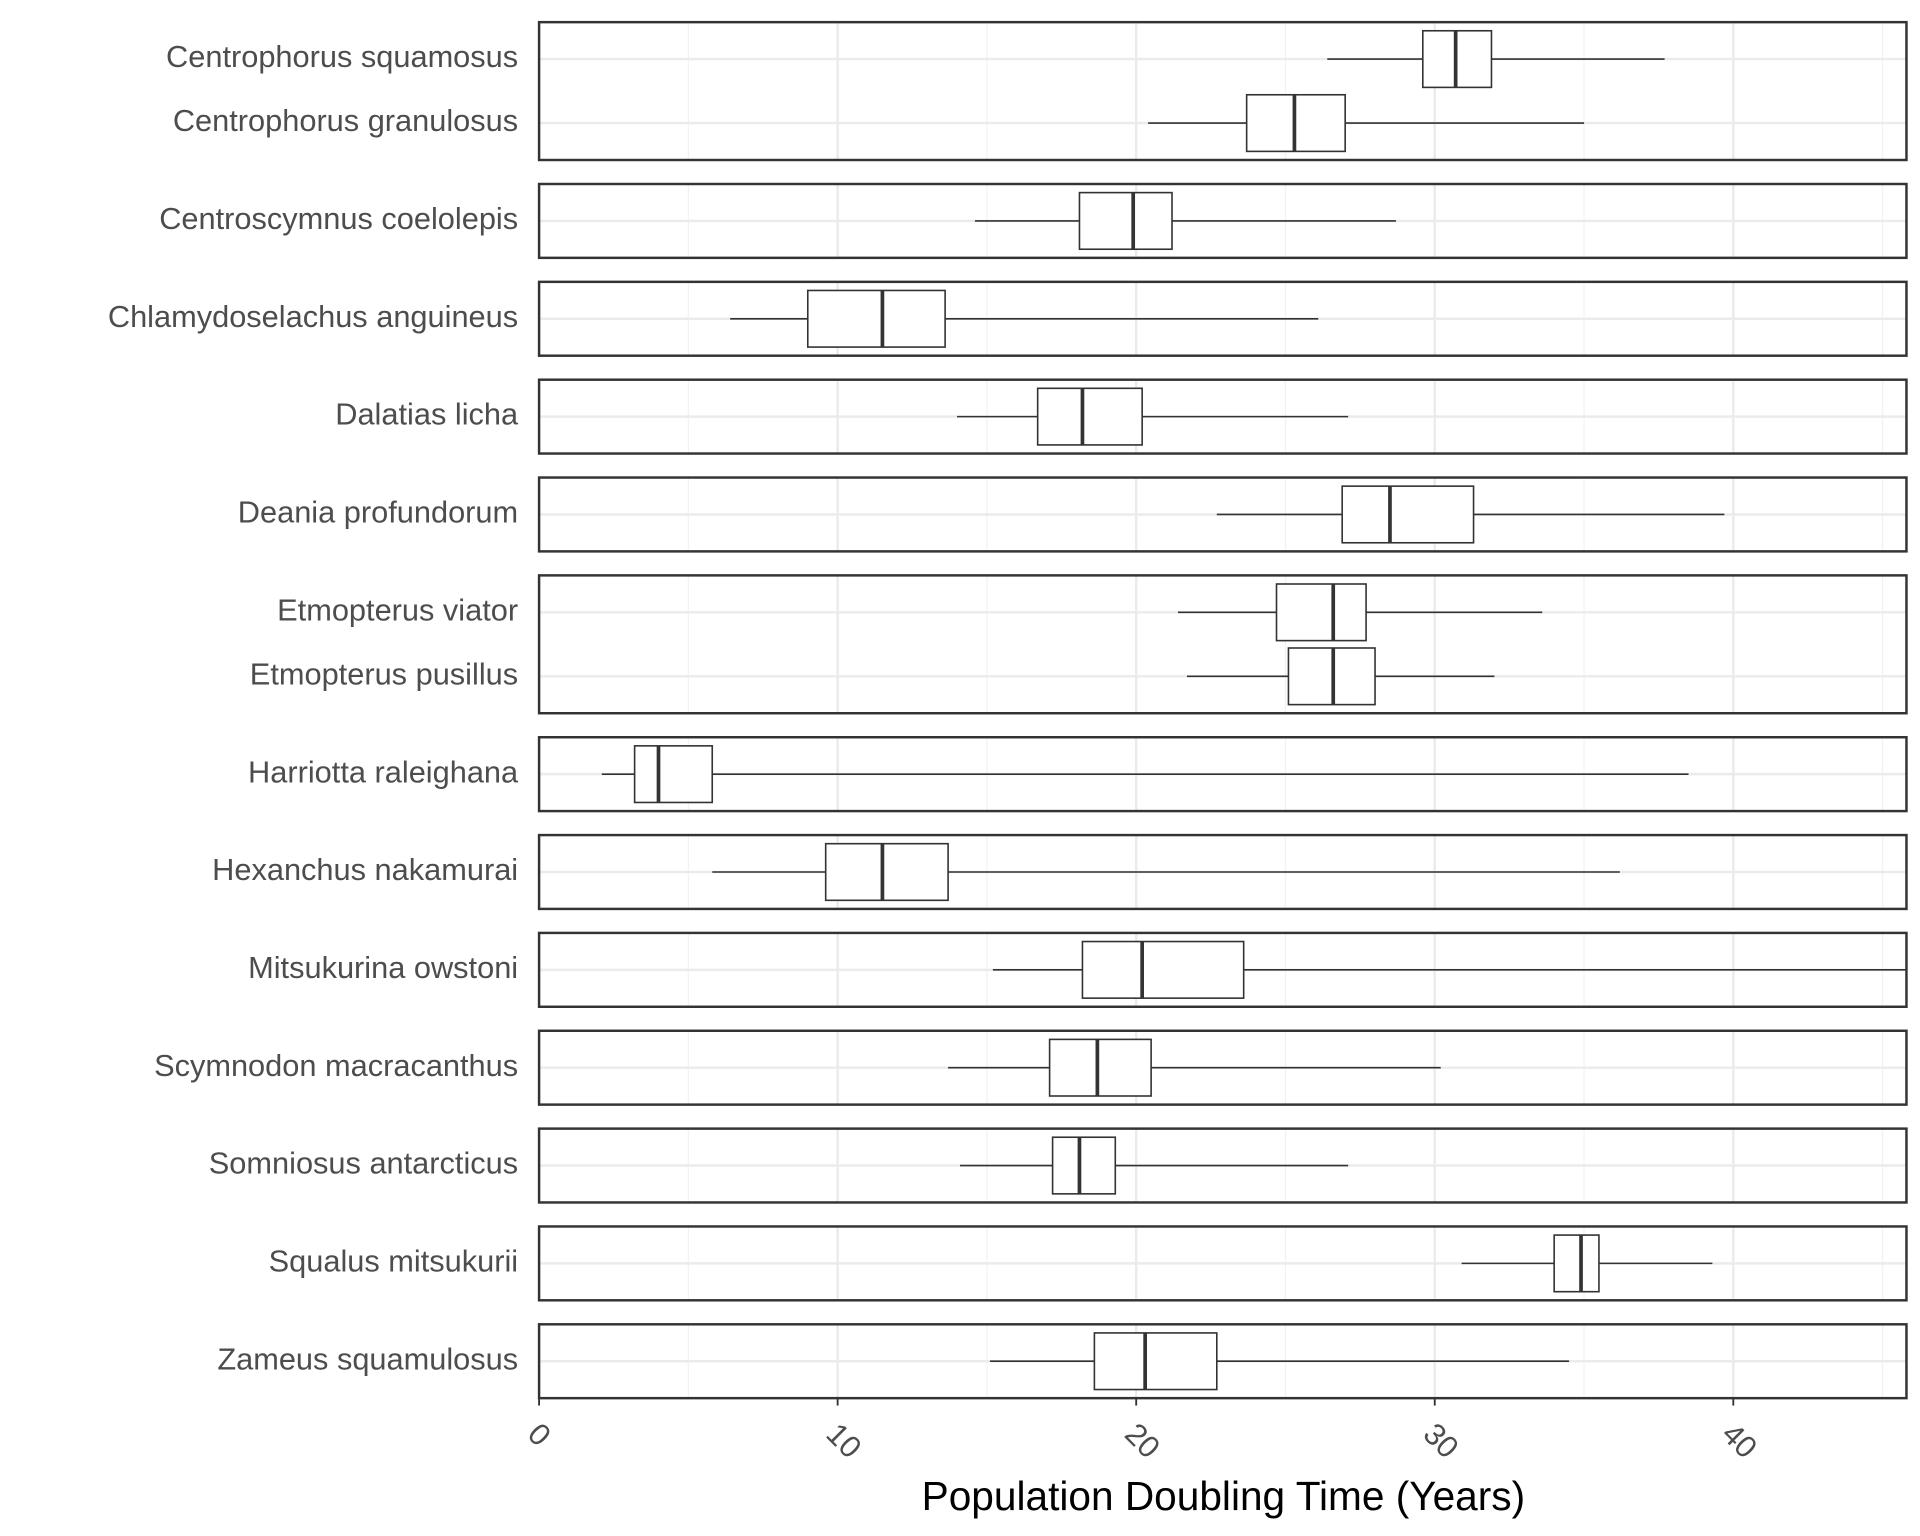 This screenshot has height=1536, width=1920. Describe the element at coordinates (427, 414) in the screenshot. I see `y-tick-label: Dalatias licha` at that location.